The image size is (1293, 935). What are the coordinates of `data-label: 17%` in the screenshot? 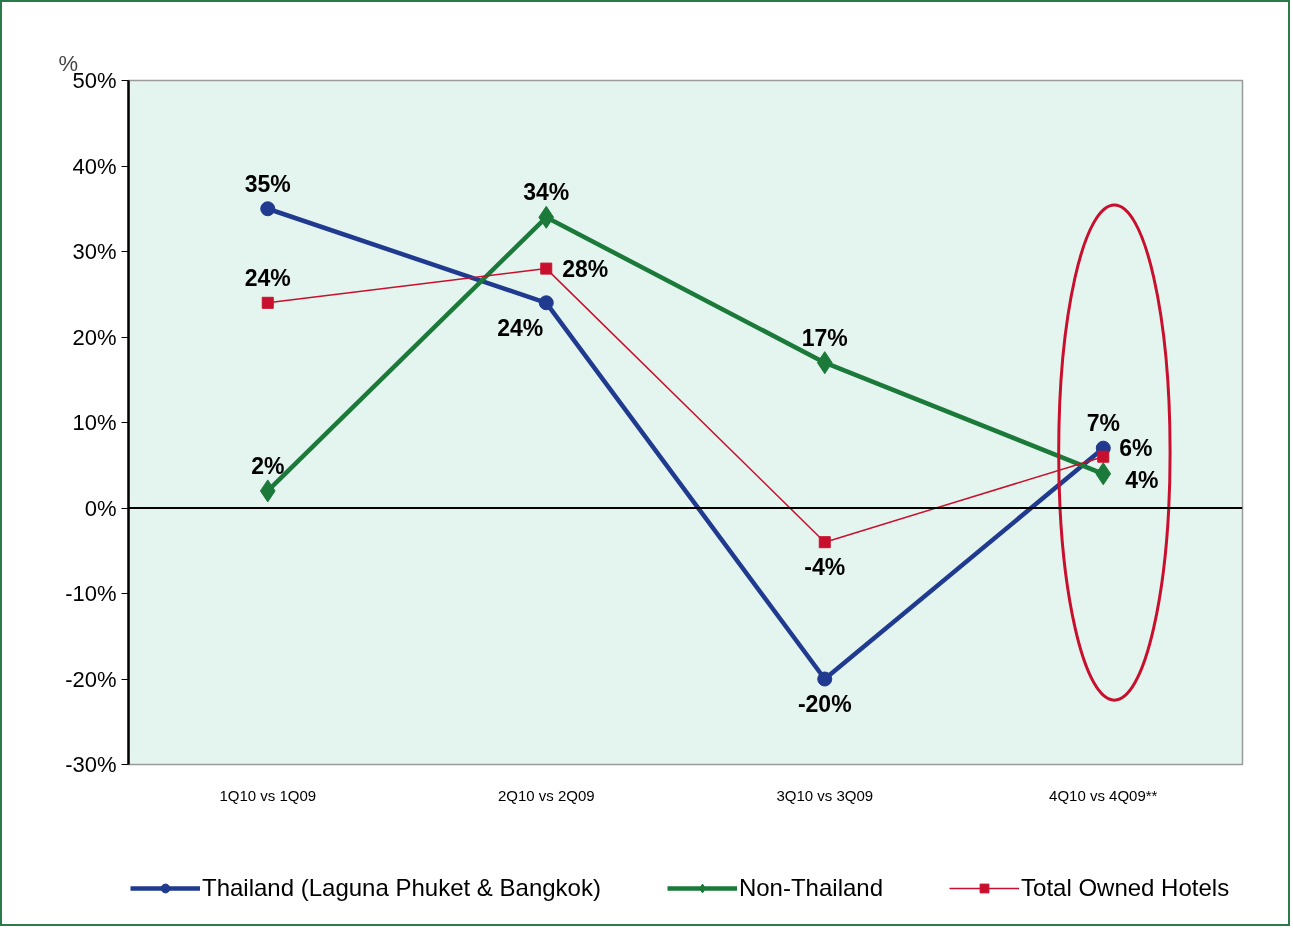 It's located at (824, 337).